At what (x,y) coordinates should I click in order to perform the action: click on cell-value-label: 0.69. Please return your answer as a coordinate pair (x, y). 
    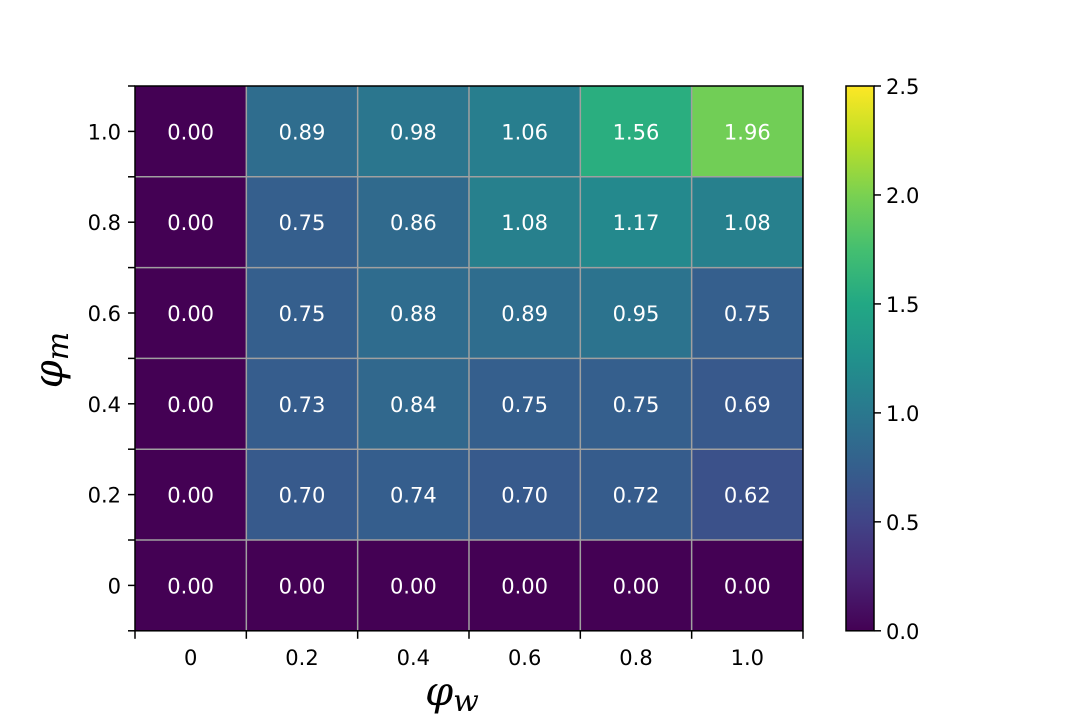
    Looking at the image, I should click on (747, 405).